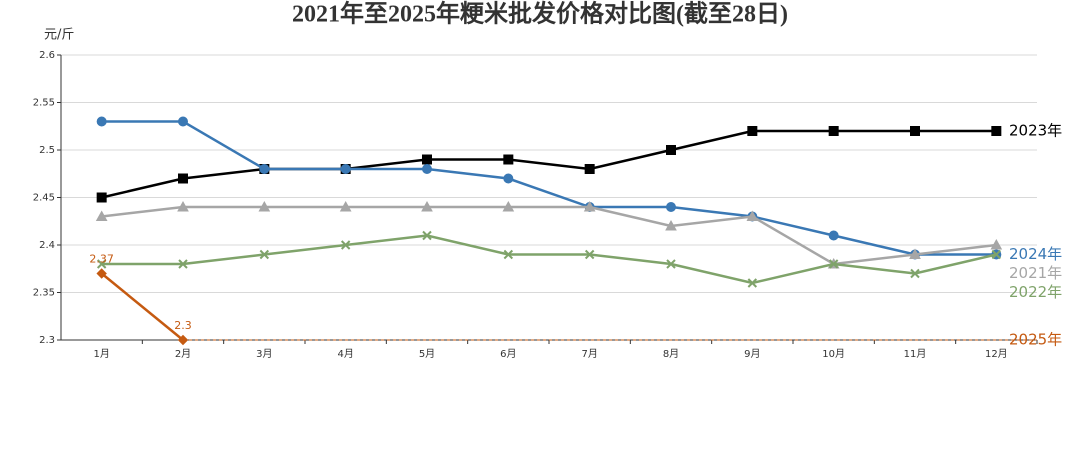  What do you see at coordinates (47, 245) in the screenshot?
I see `y-tick-label: 2.4` at bounding box center [47, 245].